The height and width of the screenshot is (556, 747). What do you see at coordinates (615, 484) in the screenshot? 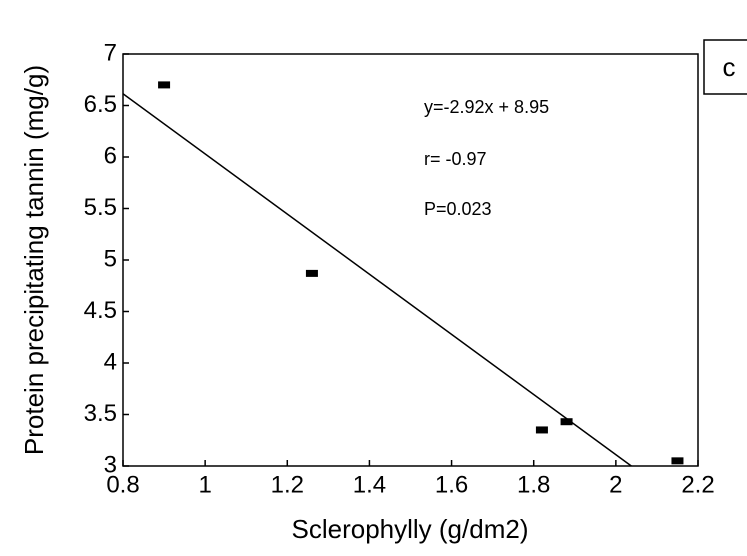
I see `x-tick-label: 2` at bounding box center [615, 484].